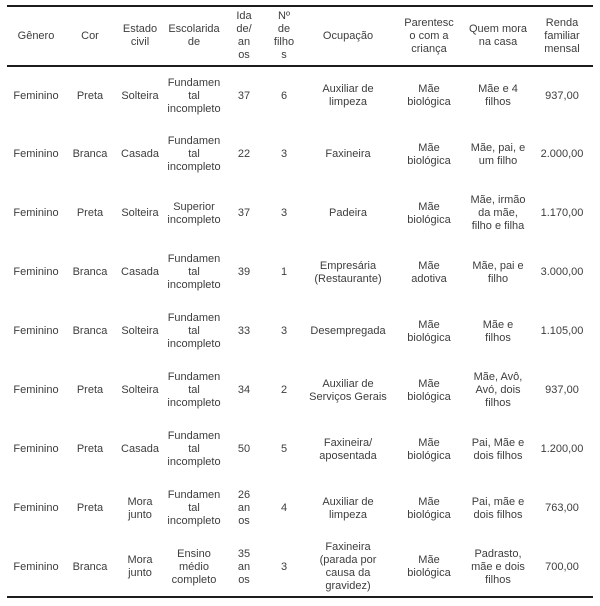  Describe the element at coordinates (348, 331) in the screenshot. I see `cell-ocupacao: Desempregada` at that location.